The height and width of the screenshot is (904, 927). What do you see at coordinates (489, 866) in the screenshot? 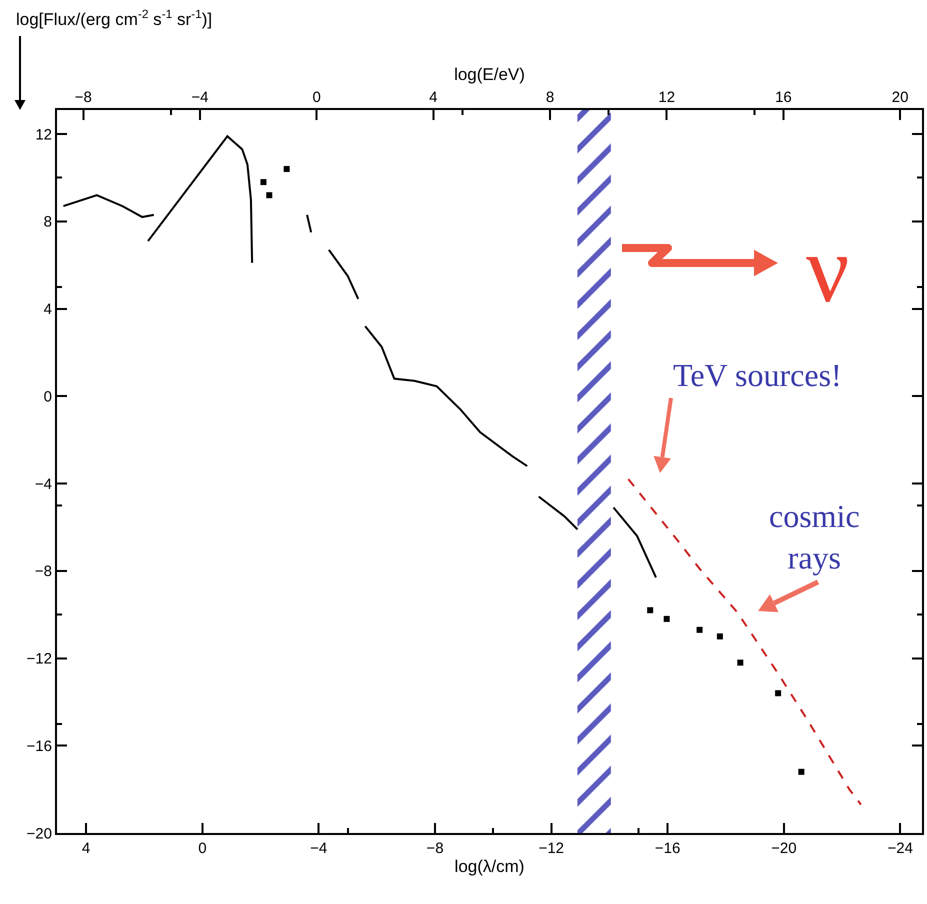
I see `x-axis-title: log(λ/cm)` at bounding box center [489, 866].